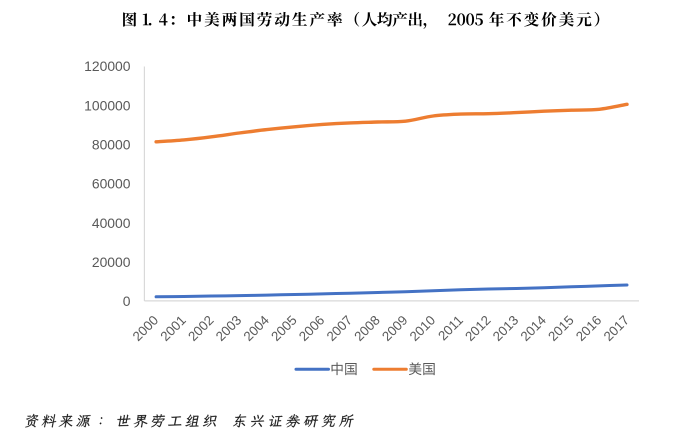 This screenshot has width=690, height=444. Describe the element at coordinates (107, 105) in the screenshot. I see `svg-text: 100000` at that location.